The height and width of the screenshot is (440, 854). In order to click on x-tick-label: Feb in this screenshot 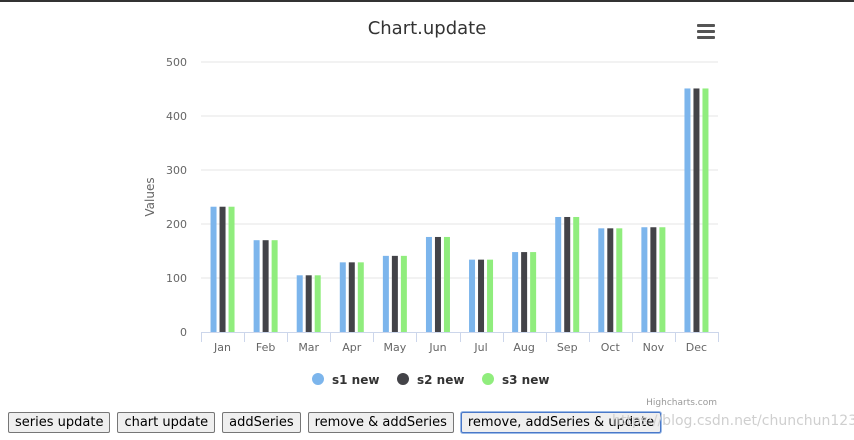, I will do `click(265, 347)`.